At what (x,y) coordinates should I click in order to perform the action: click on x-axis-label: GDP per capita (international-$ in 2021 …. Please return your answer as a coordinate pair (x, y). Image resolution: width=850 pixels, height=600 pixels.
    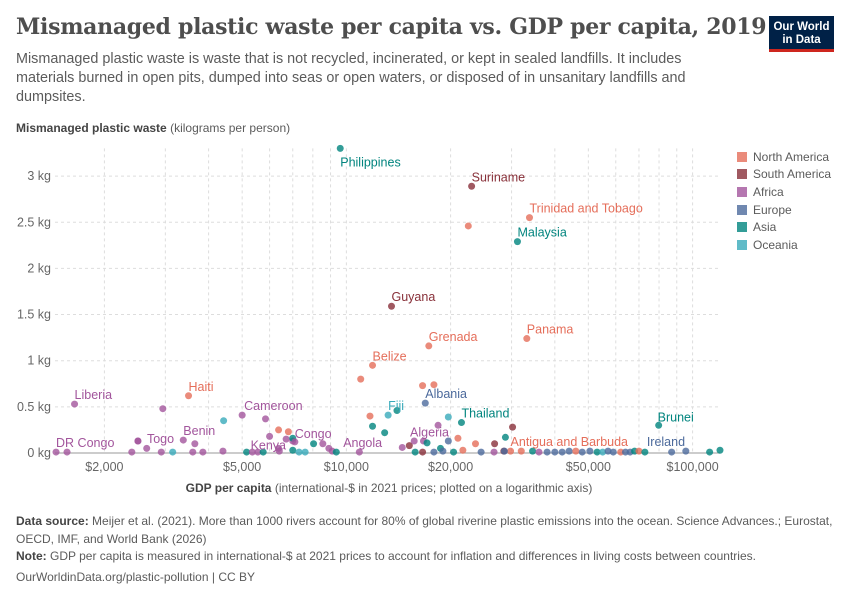
    Looking at the image, I should click on (389, 488).